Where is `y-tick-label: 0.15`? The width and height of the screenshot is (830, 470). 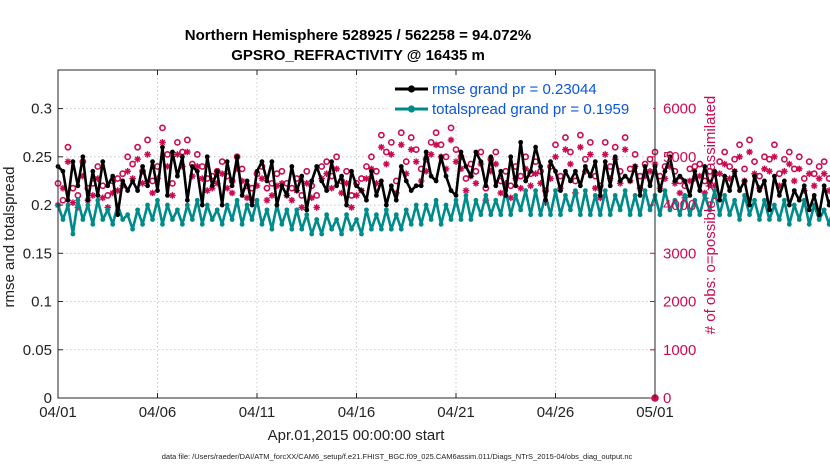 y-tick-label: 0.15 is located at coordinates (37, 253).